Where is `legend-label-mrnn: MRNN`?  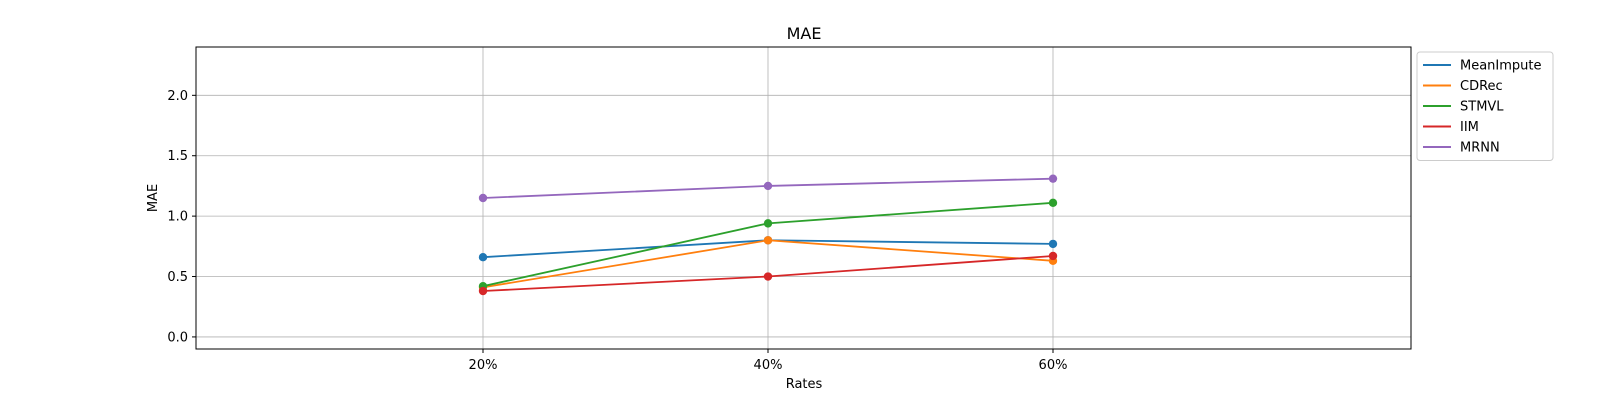
legend-label-mrnn: MRNN is located at coordinates (1480, 148).